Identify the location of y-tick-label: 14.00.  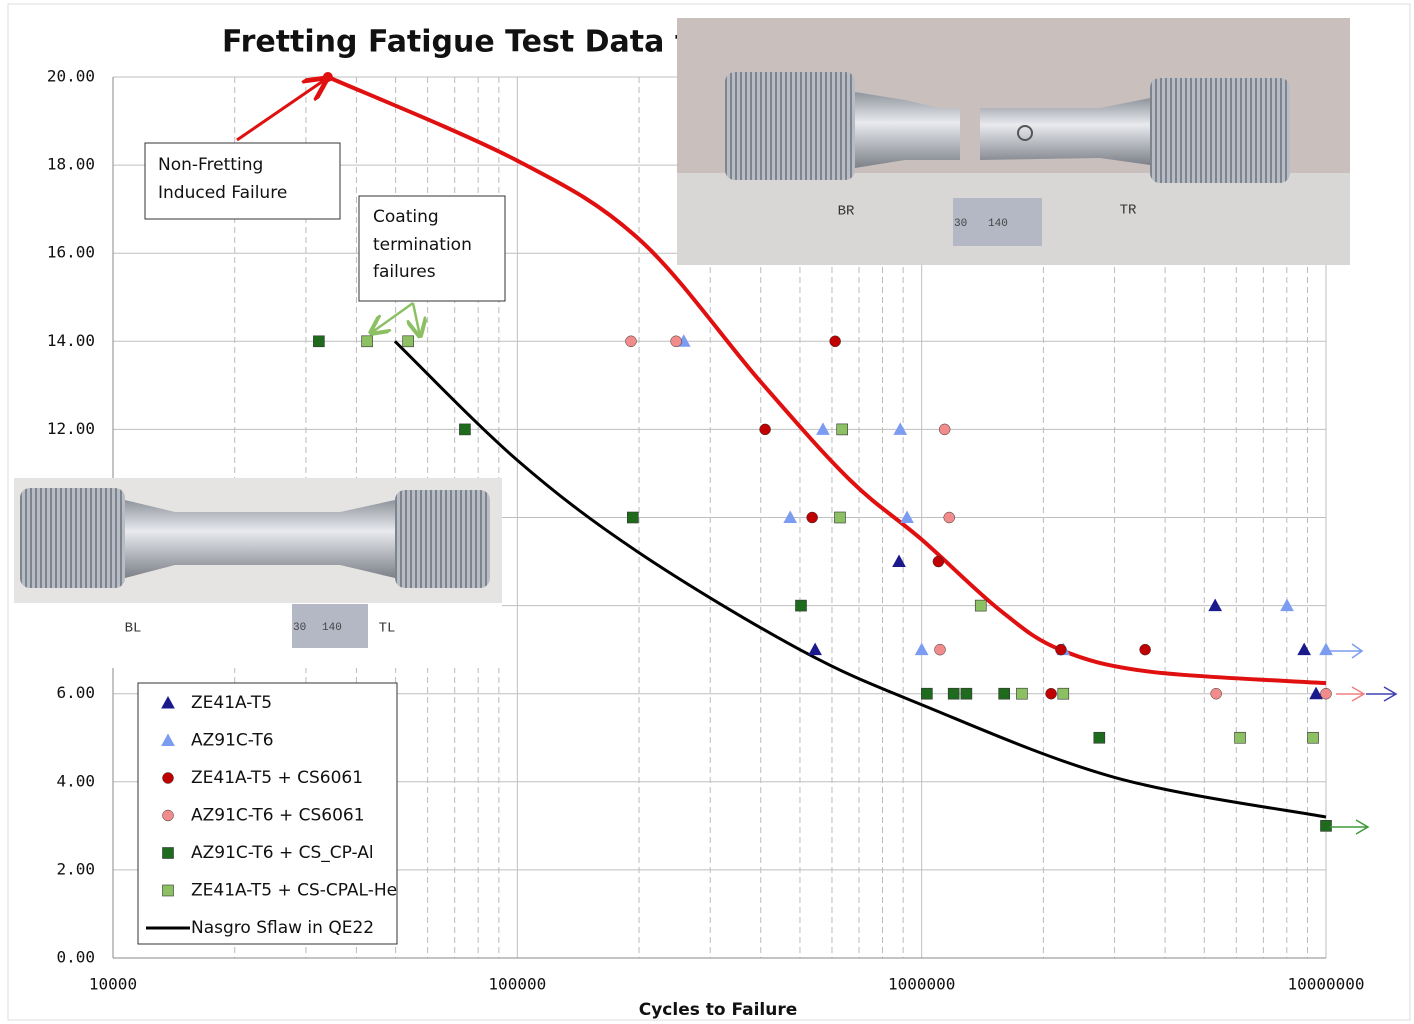
(71, 340).